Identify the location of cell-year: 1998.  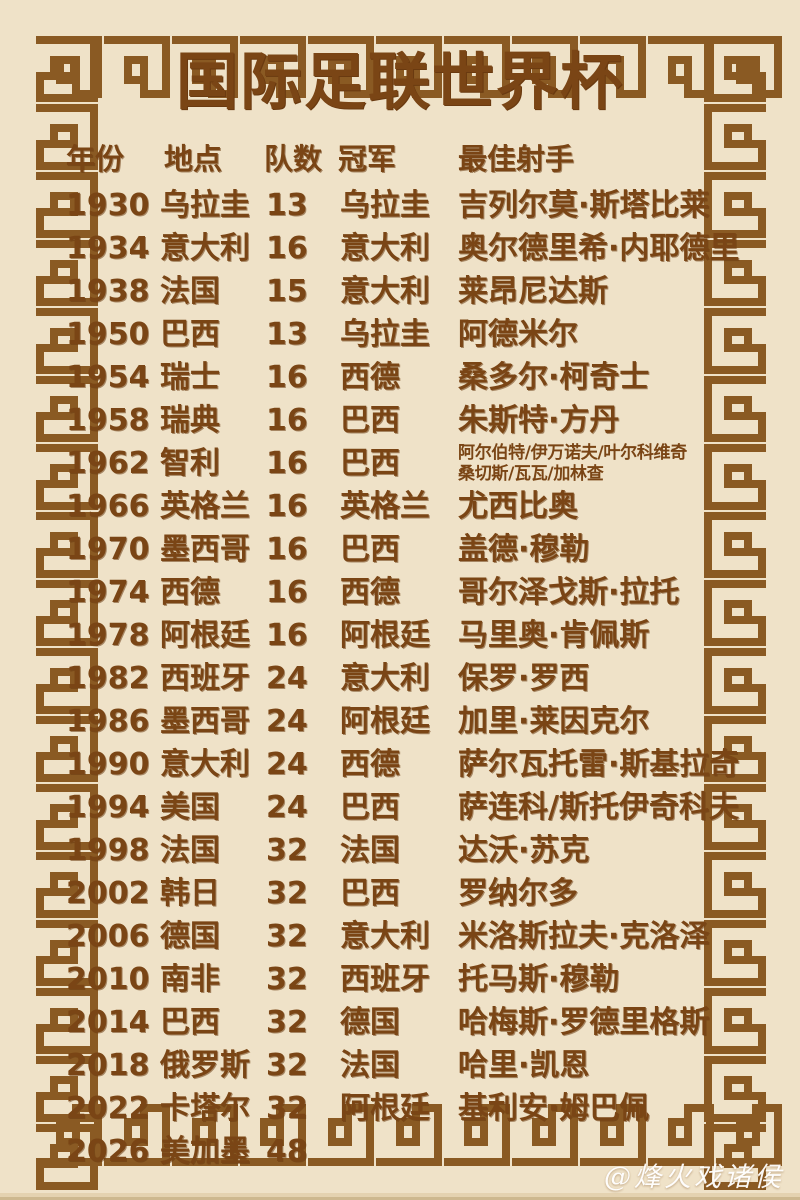
(108, 850).